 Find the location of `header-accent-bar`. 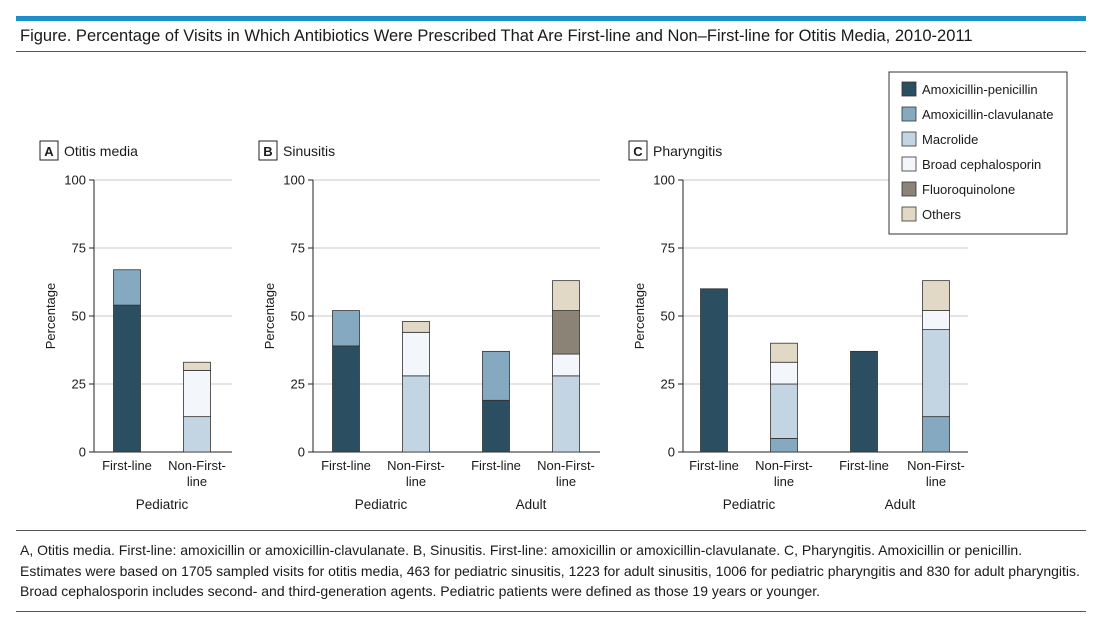

header-accent-bar is located at coordinates (551, 18).